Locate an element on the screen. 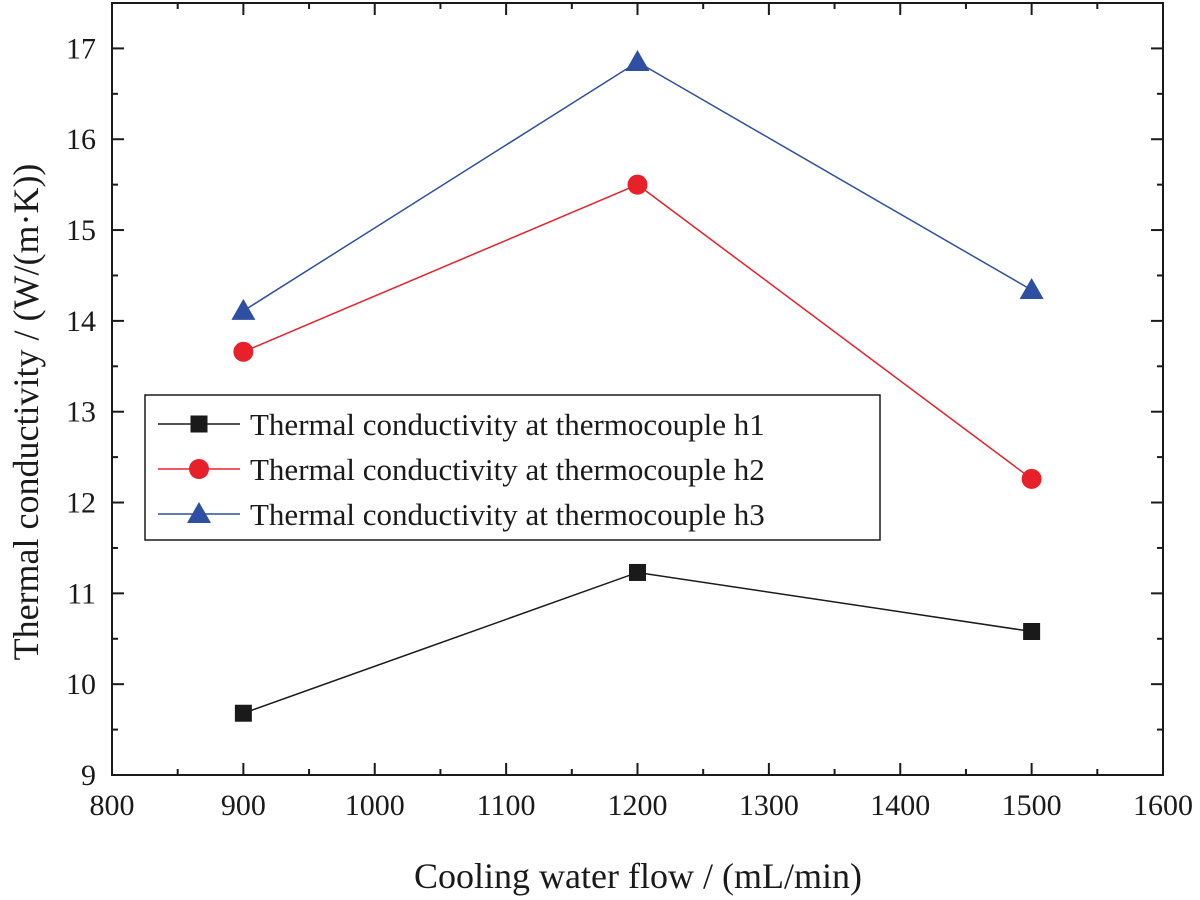 This screenshot has width=1200, height=900. y-tick-label: 13 is located at coordinates (81, 412).